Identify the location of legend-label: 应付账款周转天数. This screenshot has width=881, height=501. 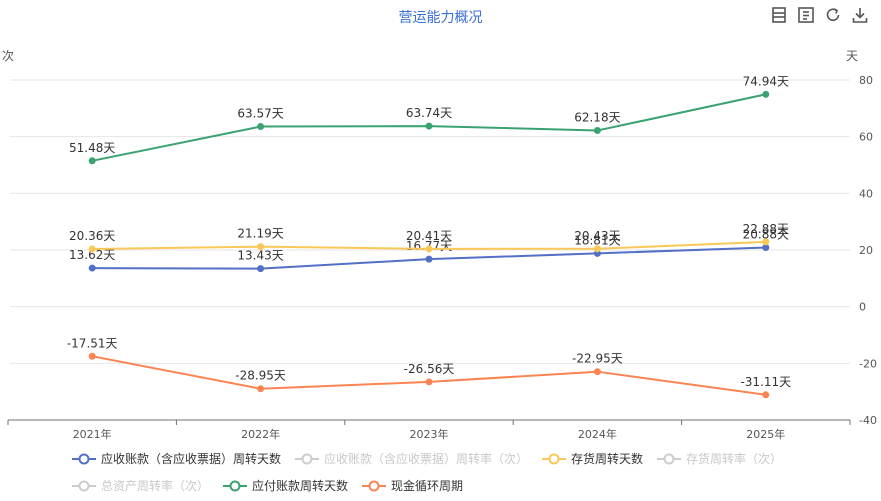
(300, 486).